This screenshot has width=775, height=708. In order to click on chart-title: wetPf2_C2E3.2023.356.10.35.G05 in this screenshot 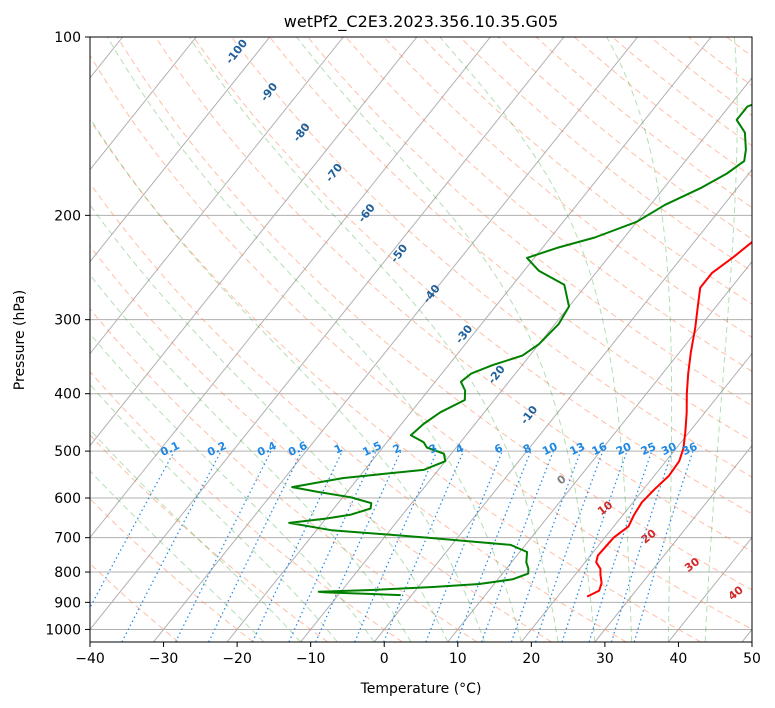, I will do `click(421, 22)`.